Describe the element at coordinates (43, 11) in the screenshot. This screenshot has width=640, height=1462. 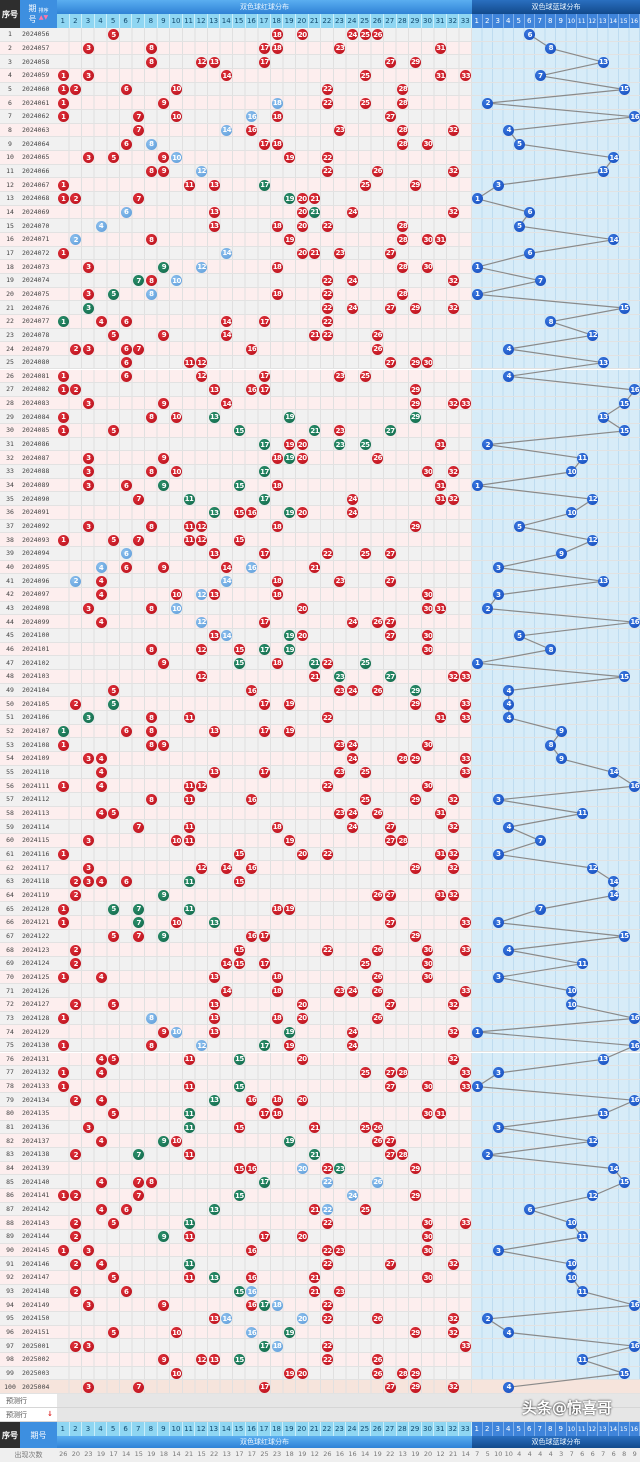
I see `sort-label: 排序` at that location.